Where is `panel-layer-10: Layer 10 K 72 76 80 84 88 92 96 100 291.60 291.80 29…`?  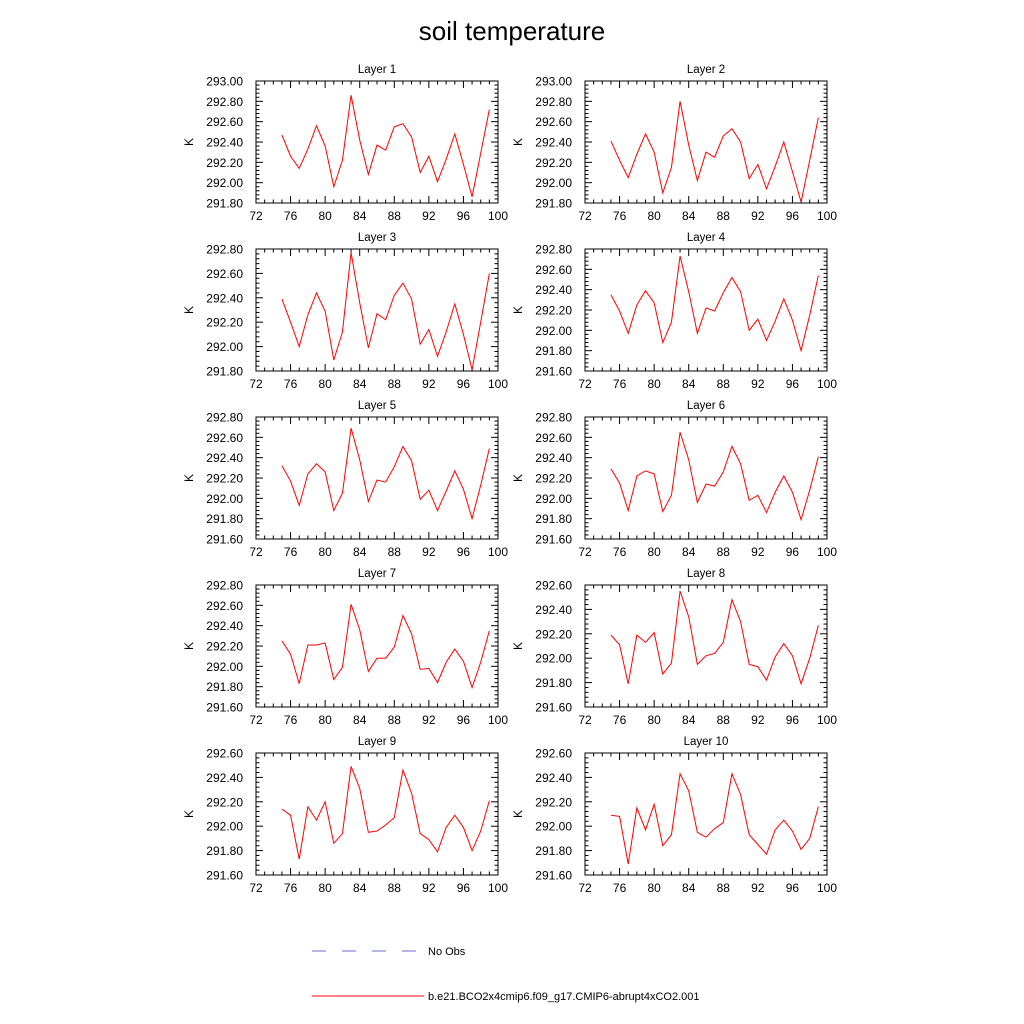
panel-layer-10: Layer 10 K 72 76 80 84 88 92 96 100 291.60 291.80 29… is located at coordinates (674, 815).